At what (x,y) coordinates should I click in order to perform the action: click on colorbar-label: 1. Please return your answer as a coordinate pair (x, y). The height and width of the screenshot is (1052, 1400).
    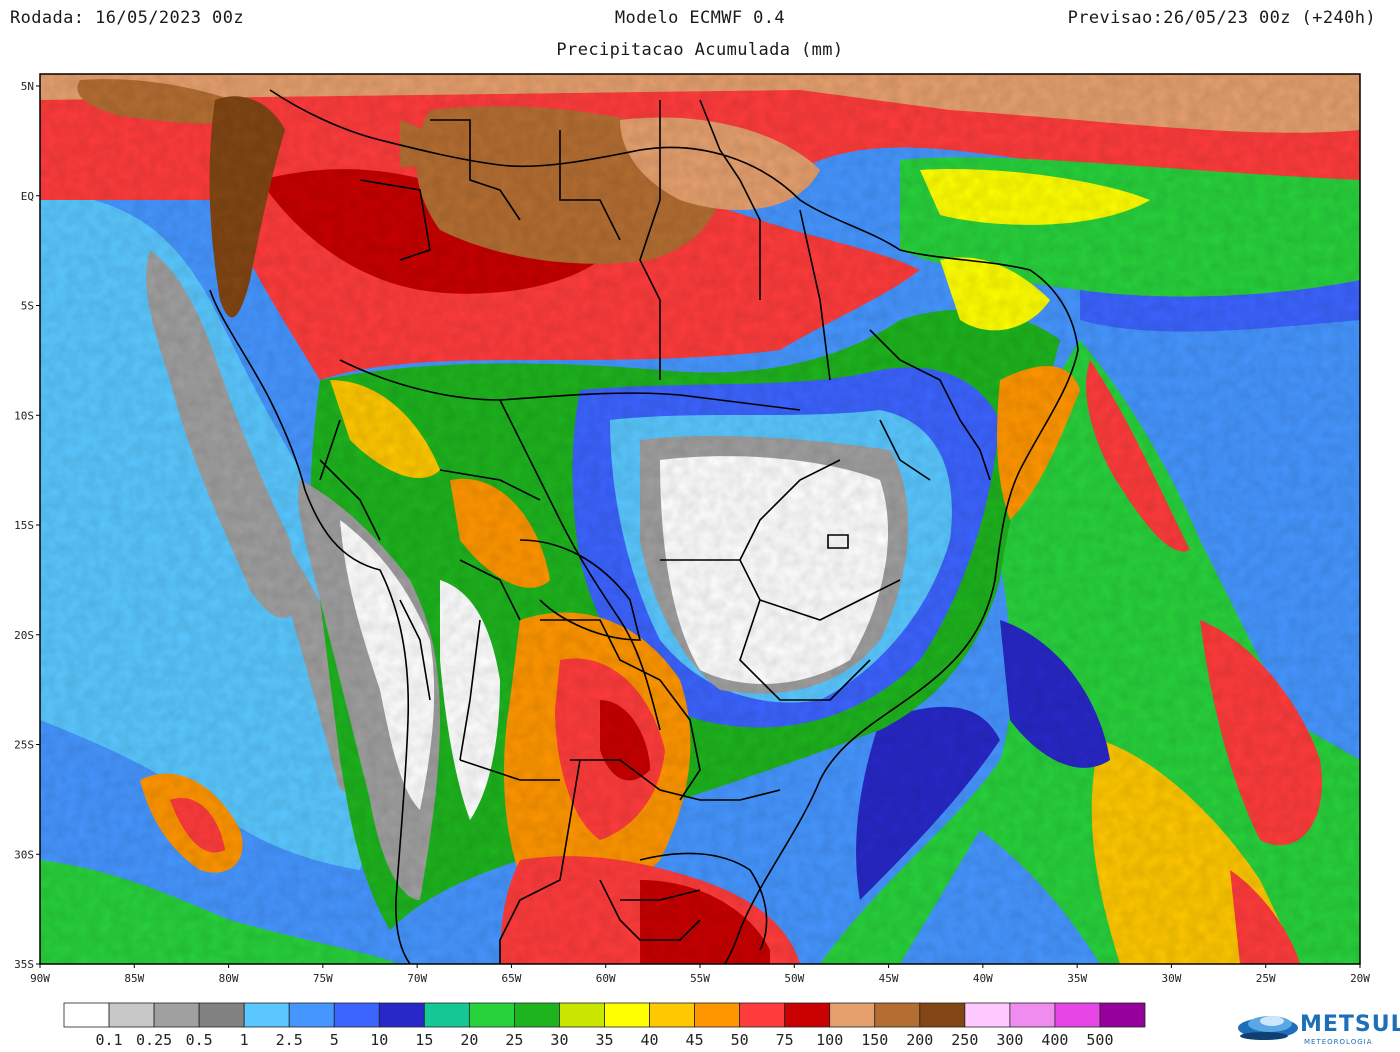
    Looking at the image, I should click on (244, 1040).